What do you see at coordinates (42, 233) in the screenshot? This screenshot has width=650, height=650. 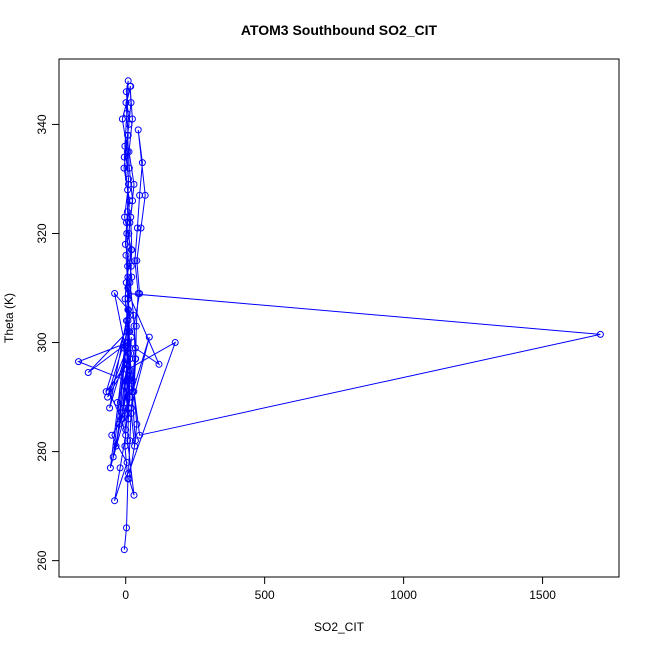 I see `y-tick-label: 320` at bounding box center [42, 233].